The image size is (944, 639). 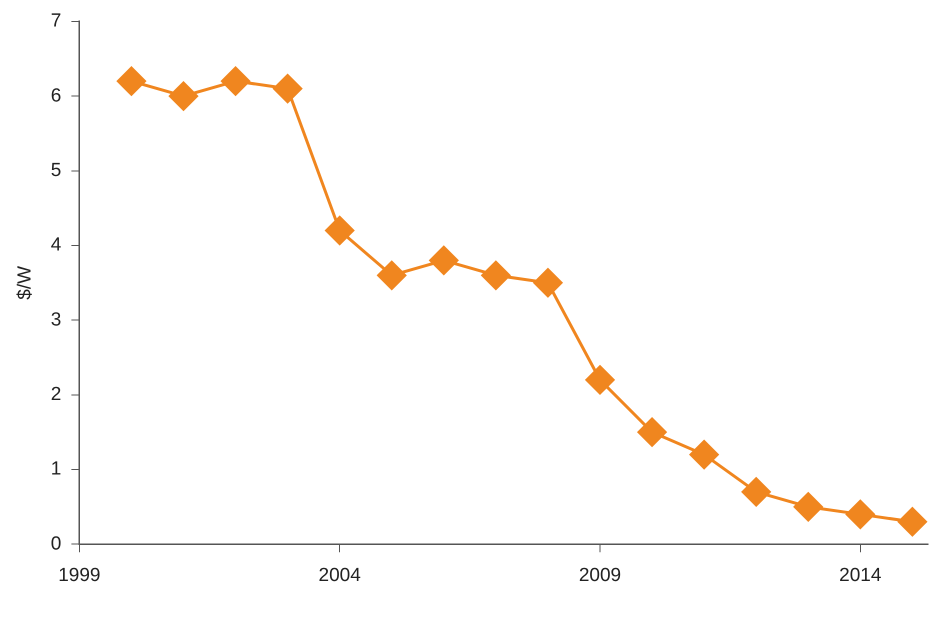 What do you see at coordinates (56, 319) in the screenshot?
I see `y-tick-label: 3` at bounding box center [56, 319].